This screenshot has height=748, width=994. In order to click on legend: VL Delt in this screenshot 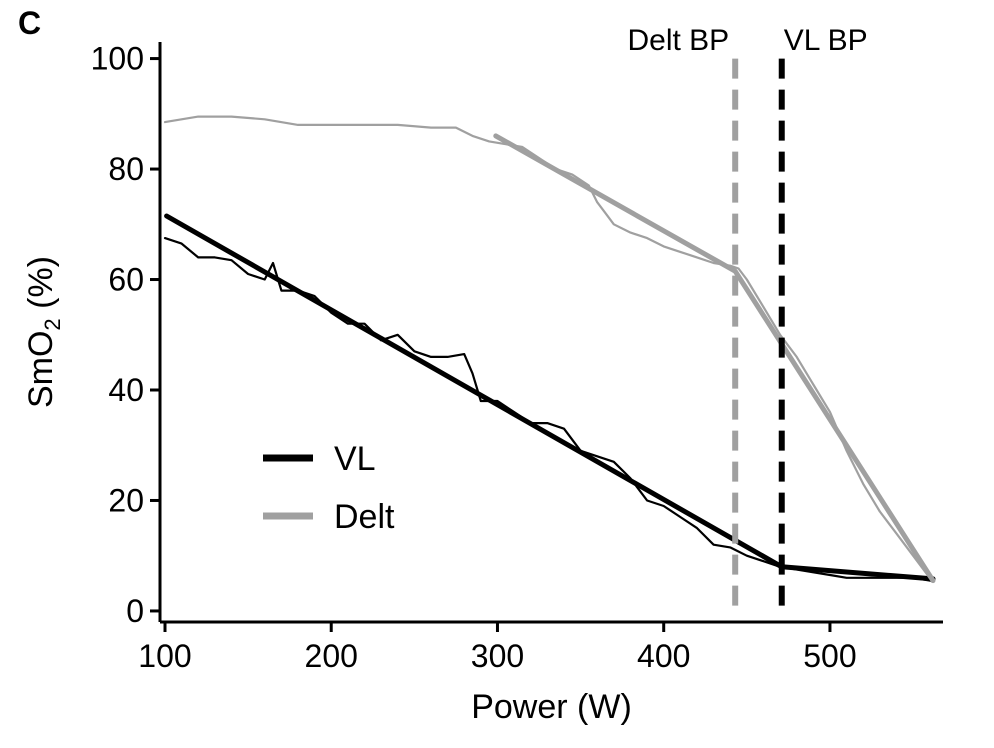, I will do `click(329, 488)`.